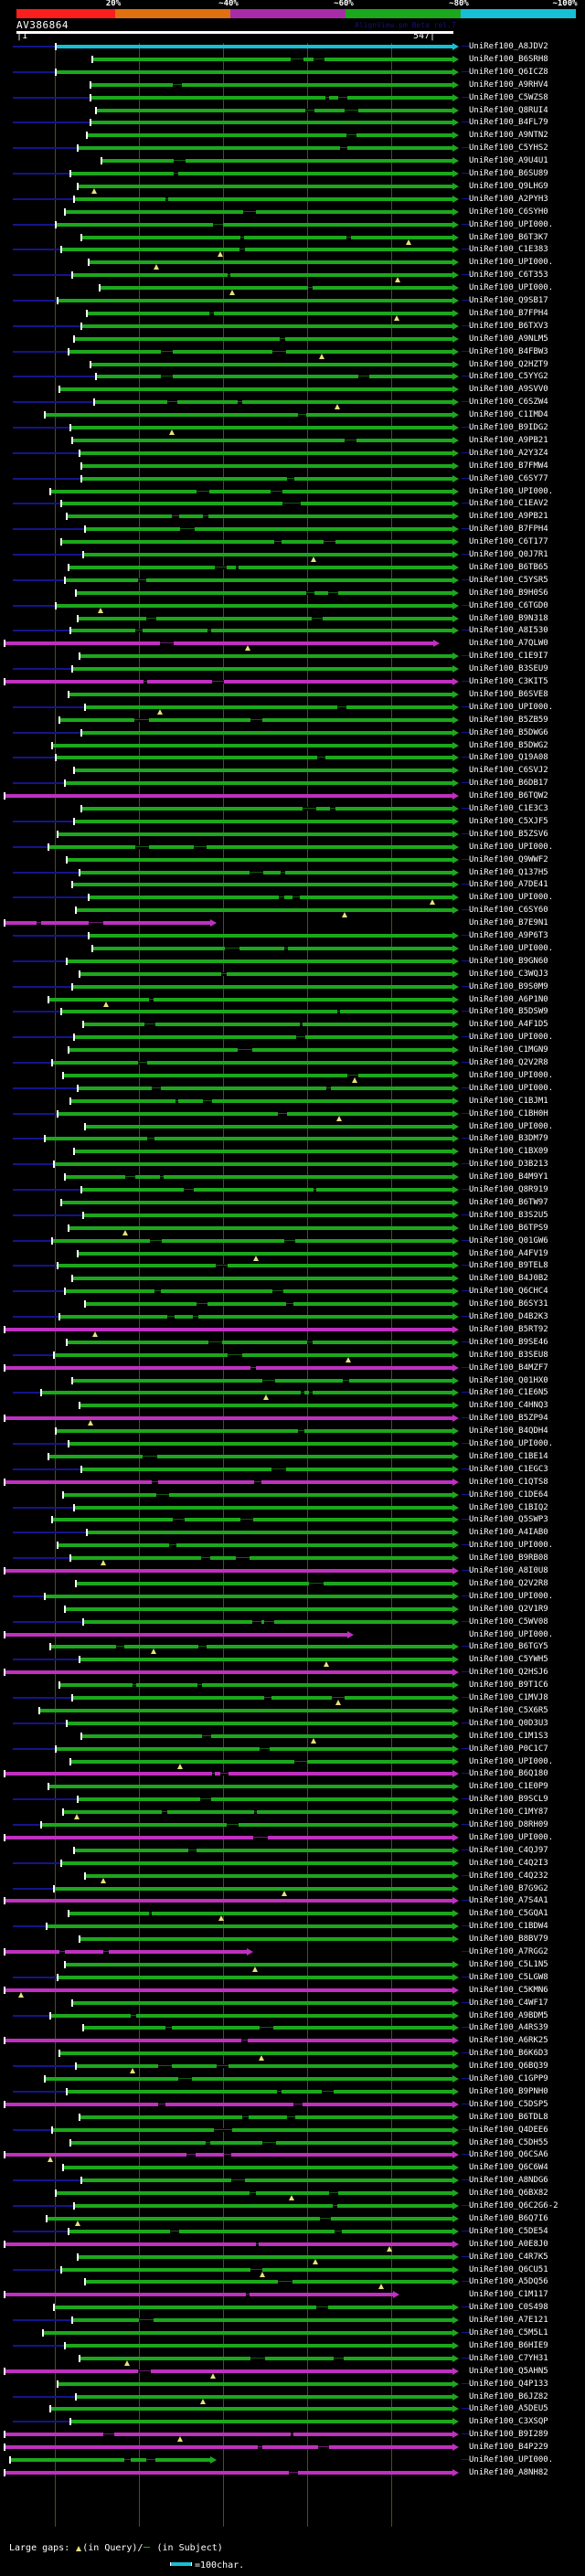 This screenshot has height=2576, width=585. Describe the element at coordinates (293, 1699) in the screenshot. I see `hit-row: UniRef100_C1MVJ8` at that location.